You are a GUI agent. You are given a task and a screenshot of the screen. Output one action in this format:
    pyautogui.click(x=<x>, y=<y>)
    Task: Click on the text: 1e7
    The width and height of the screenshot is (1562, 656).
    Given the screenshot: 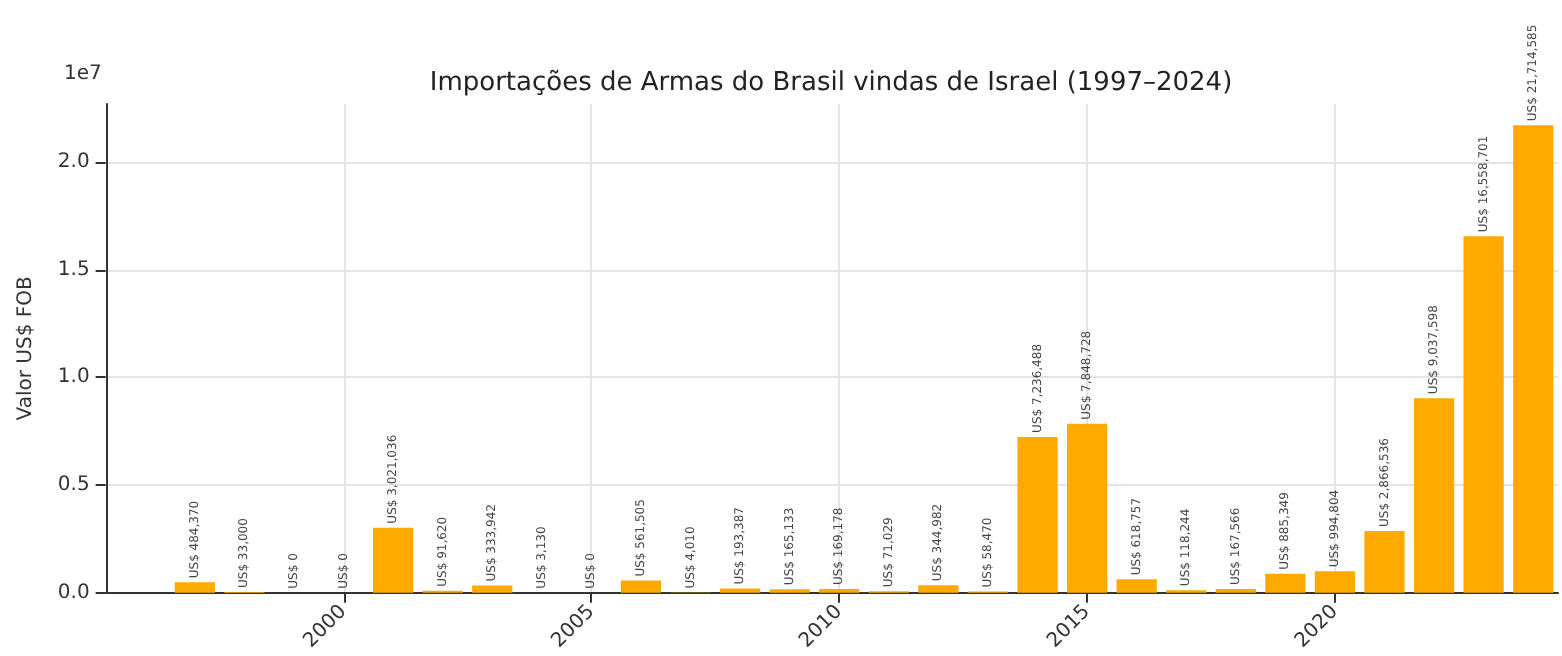 What is the action you would take?
    pyautogui.click(x=83, y=74)
    